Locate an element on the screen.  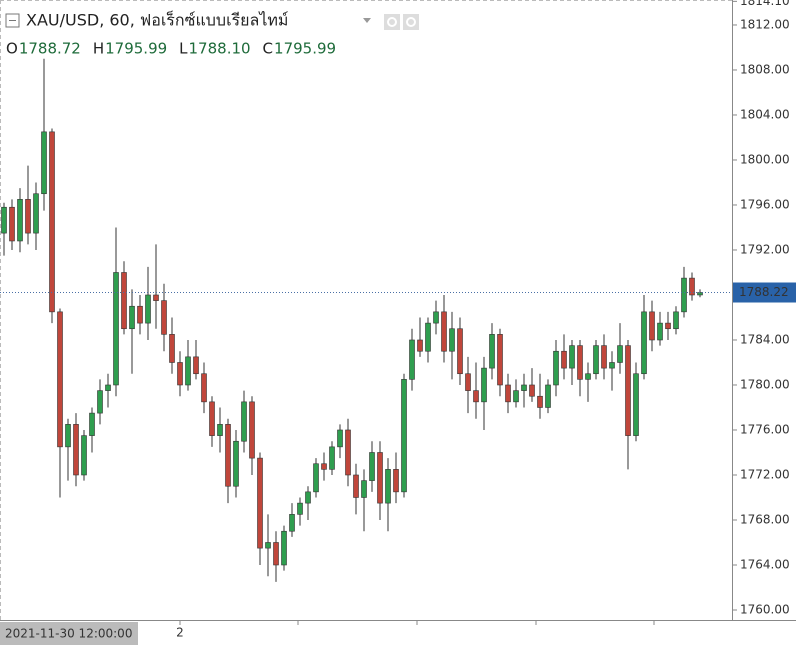
ohlc-key: H is located at coordinates (98, 49).